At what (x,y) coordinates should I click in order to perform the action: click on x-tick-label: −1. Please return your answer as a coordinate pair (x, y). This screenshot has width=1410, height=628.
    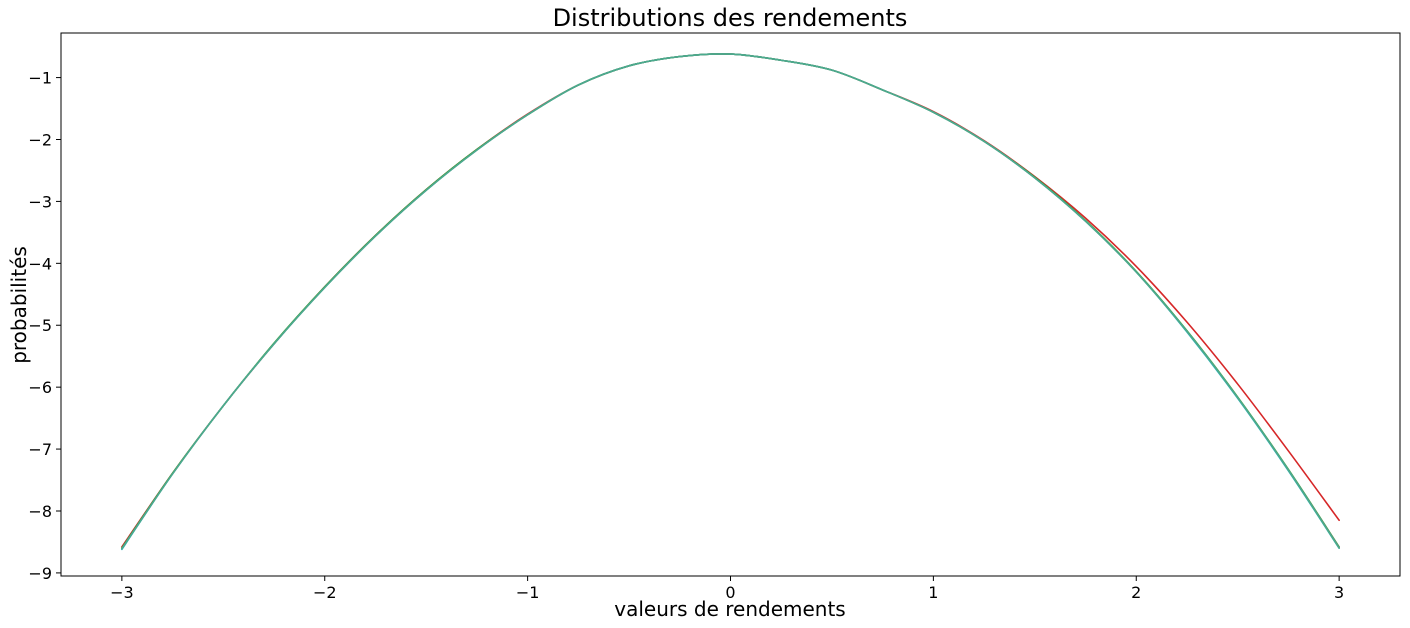
    Looking at the image, I should click on (528, 592).